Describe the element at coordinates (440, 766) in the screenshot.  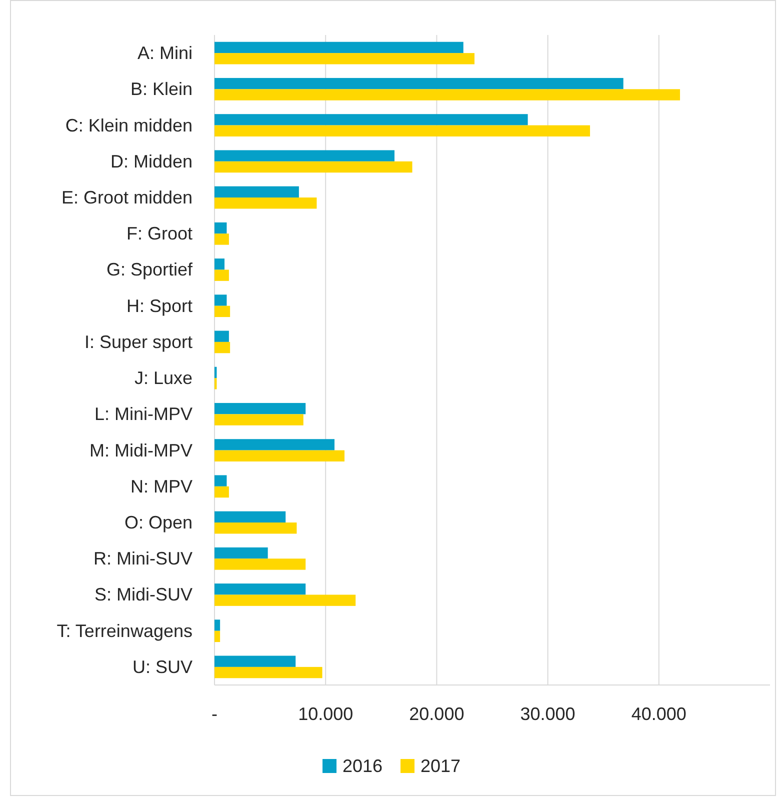
I see `legend-label: 2017` at that location.